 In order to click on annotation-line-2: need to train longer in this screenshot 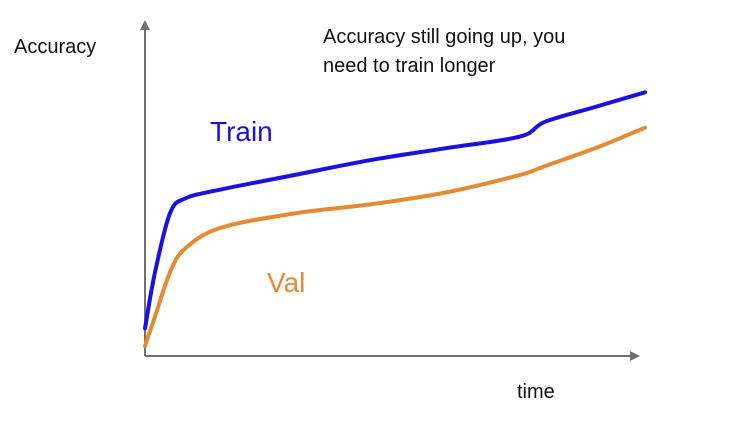, I will do `click(409, 66)`.